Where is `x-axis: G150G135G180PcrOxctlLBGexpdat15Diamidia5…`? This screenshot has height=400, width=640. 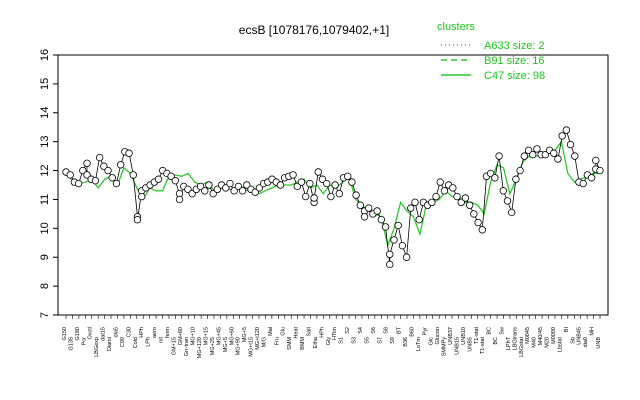 x-axis: G150G135G180PcrOxctlLBGexpdat15Diamidia5… is located at coordinates (332, 336).